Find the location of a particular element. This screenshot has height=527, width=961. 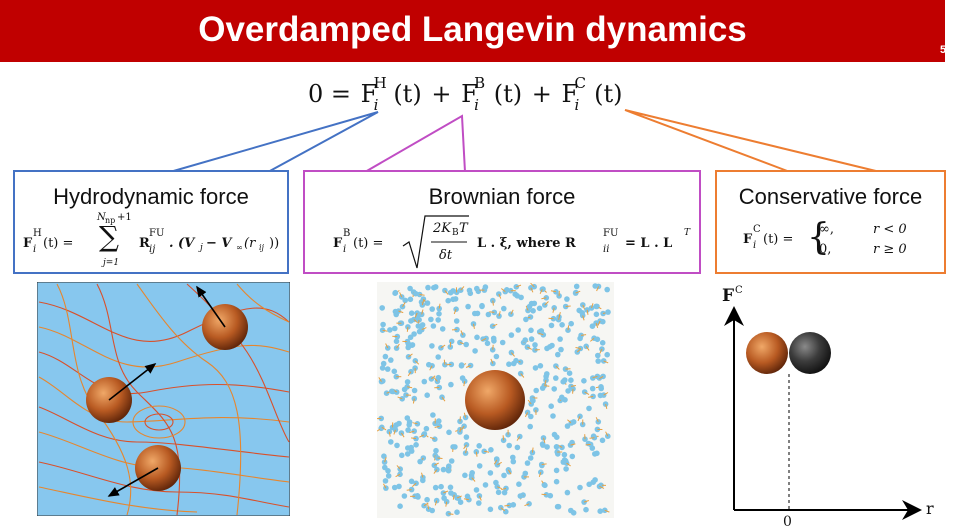

conservative-callout-line is located at coordinates (752, 141).